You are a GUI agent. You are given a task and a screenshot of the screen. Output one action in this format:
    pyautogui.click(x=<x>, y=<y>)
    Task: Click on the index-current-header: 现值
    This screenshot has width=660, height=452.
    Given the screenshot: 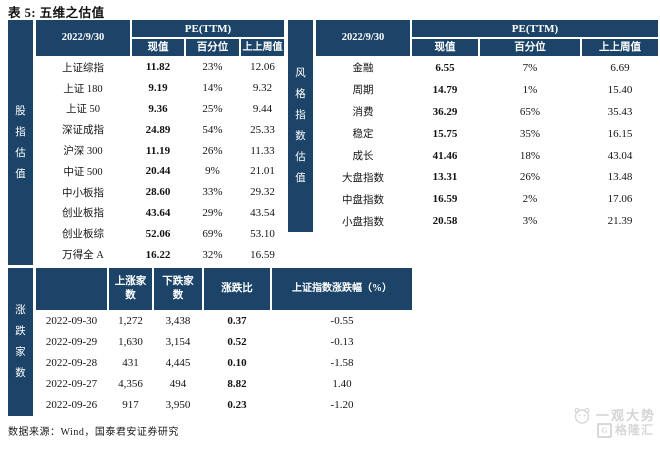 What is the action you would take?
    pyautogui.click(x=158, y=47)
    